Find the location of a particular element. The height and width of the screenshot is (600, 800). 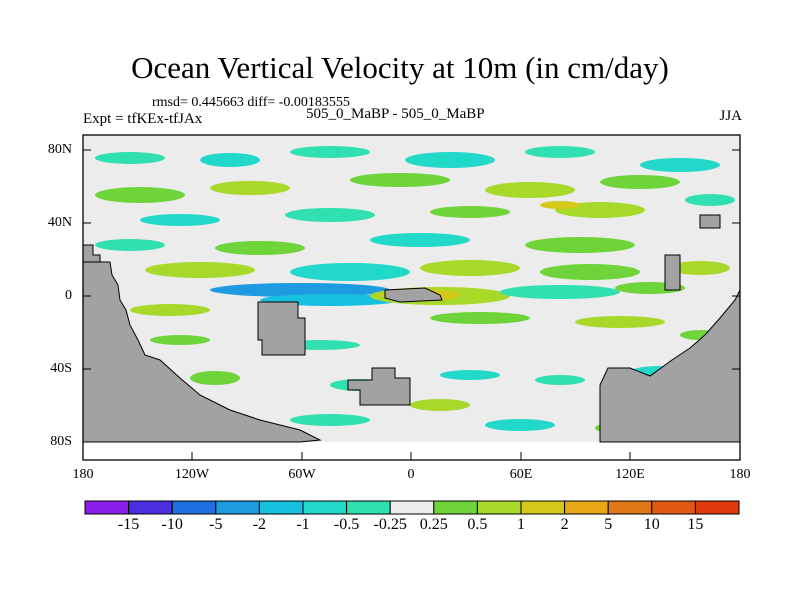

colorbar-label: -15 is located at coordinates (128, 524).